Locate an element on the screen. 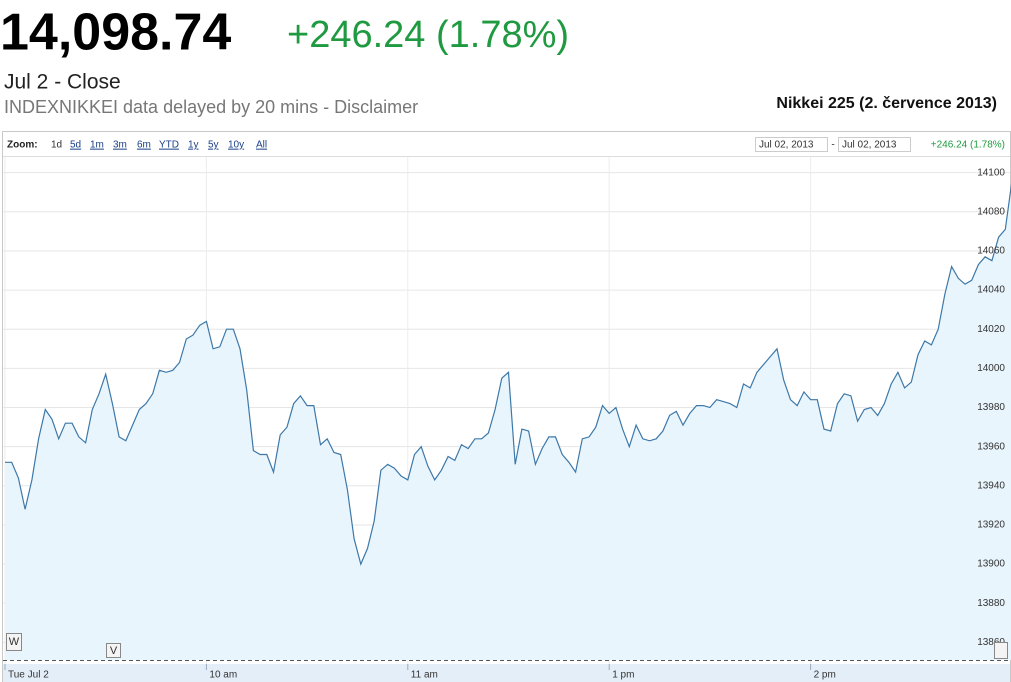 This screenshot has width=1011, height=682. range-change: +246.24 (1.78%) is located at coordinates (968, 145).